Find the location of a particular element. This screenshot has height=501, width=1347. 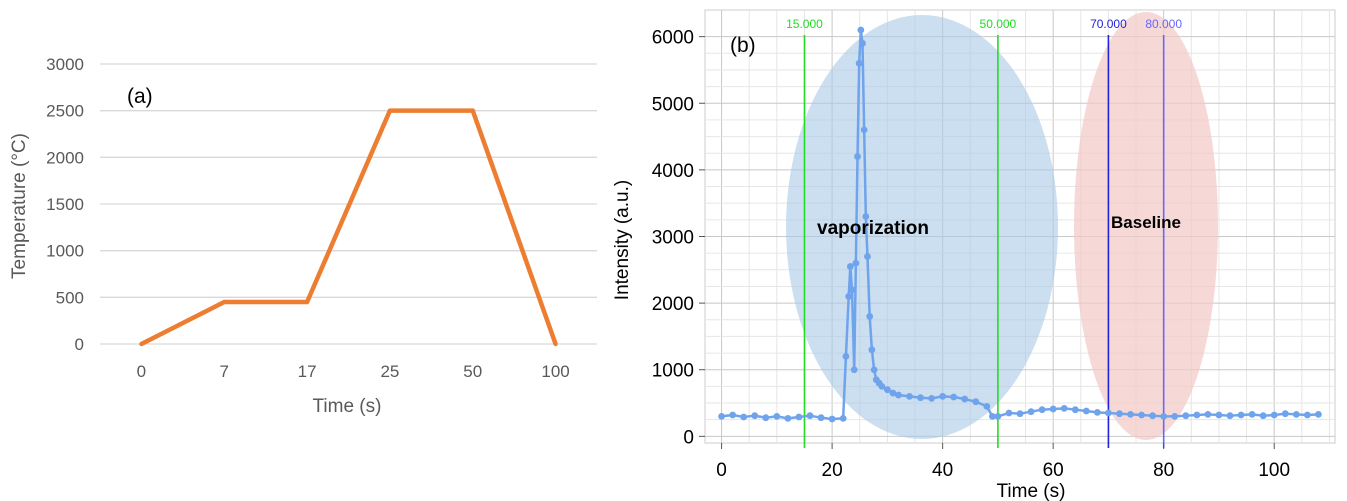

marker-label: 15.000 is located at coordinates (804, 24).